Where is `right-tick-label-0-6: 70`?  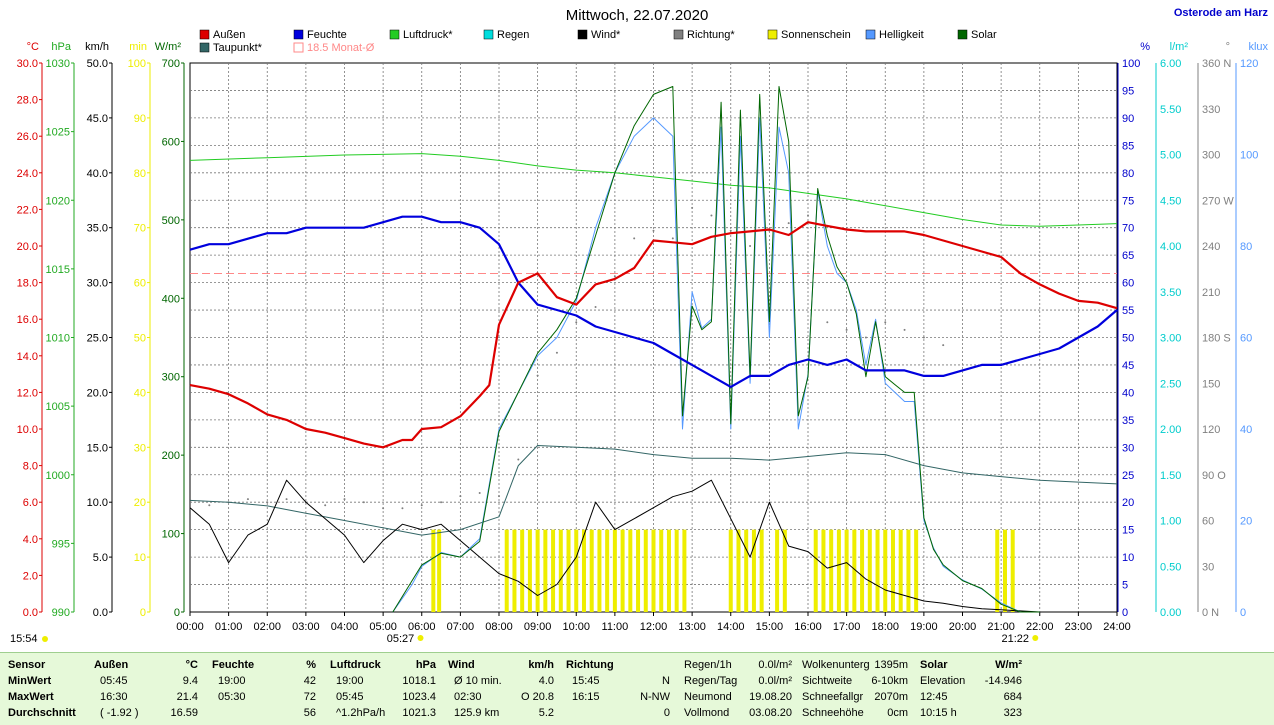 right-tick-label-0-6: 70 is located at coordinates (1128, 229).